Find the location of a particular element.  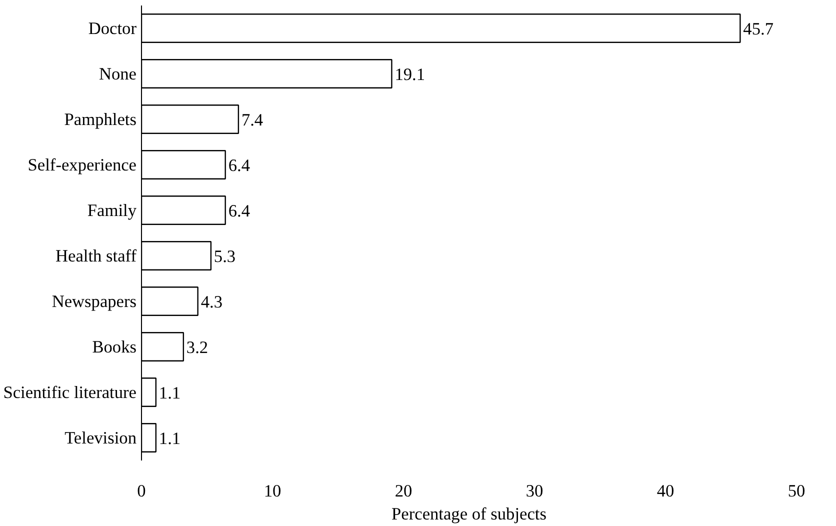

y-tick-label: Pamphlets is located at coordinates (100, 119).